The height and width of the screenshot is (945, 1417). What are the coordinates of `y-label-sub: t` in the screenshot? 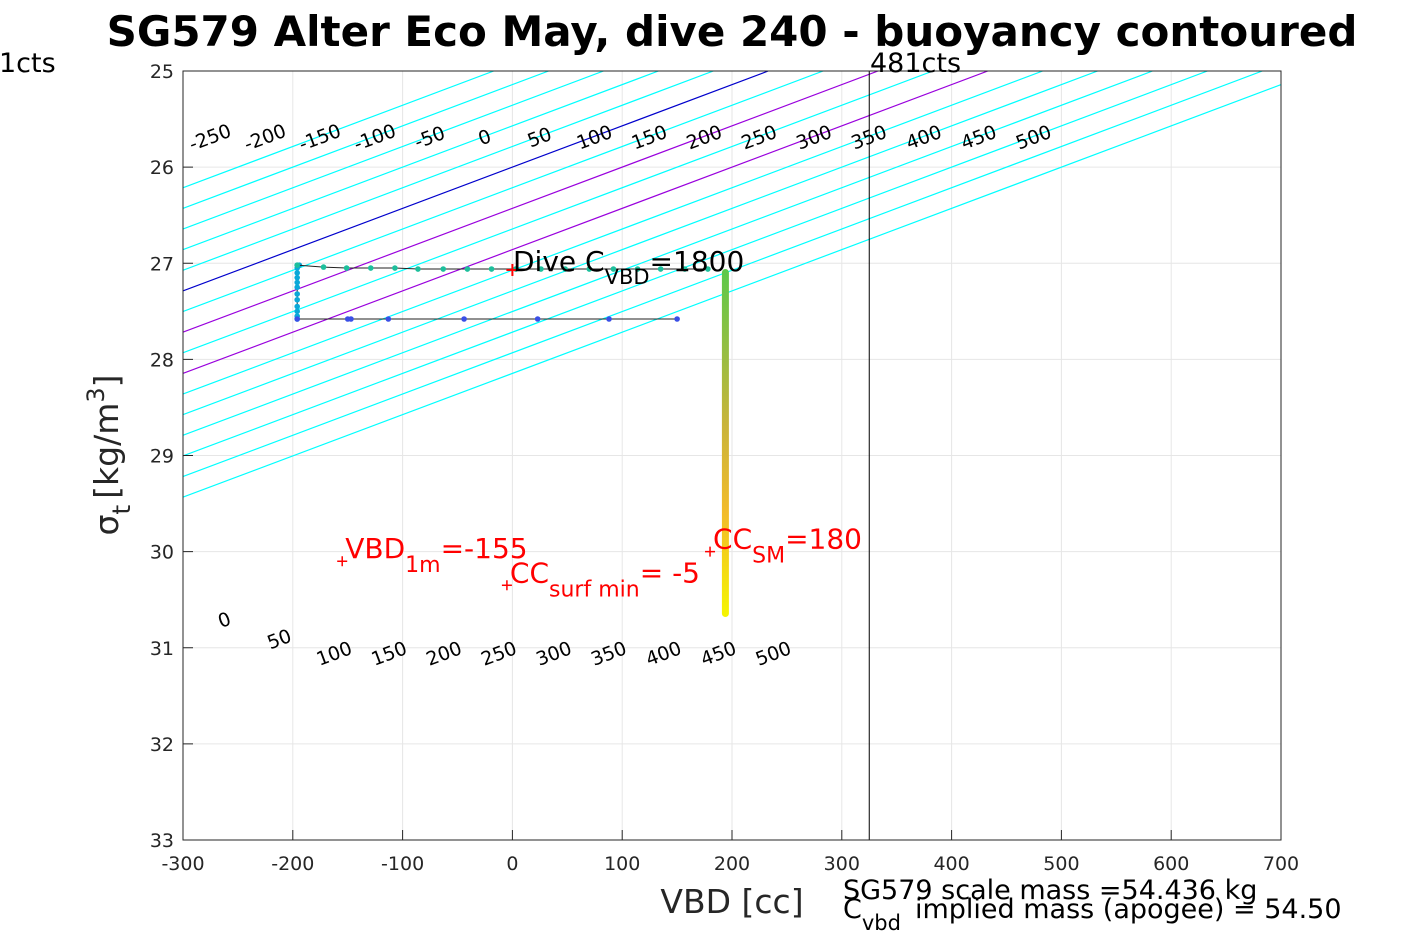 It's located at (121, 510).